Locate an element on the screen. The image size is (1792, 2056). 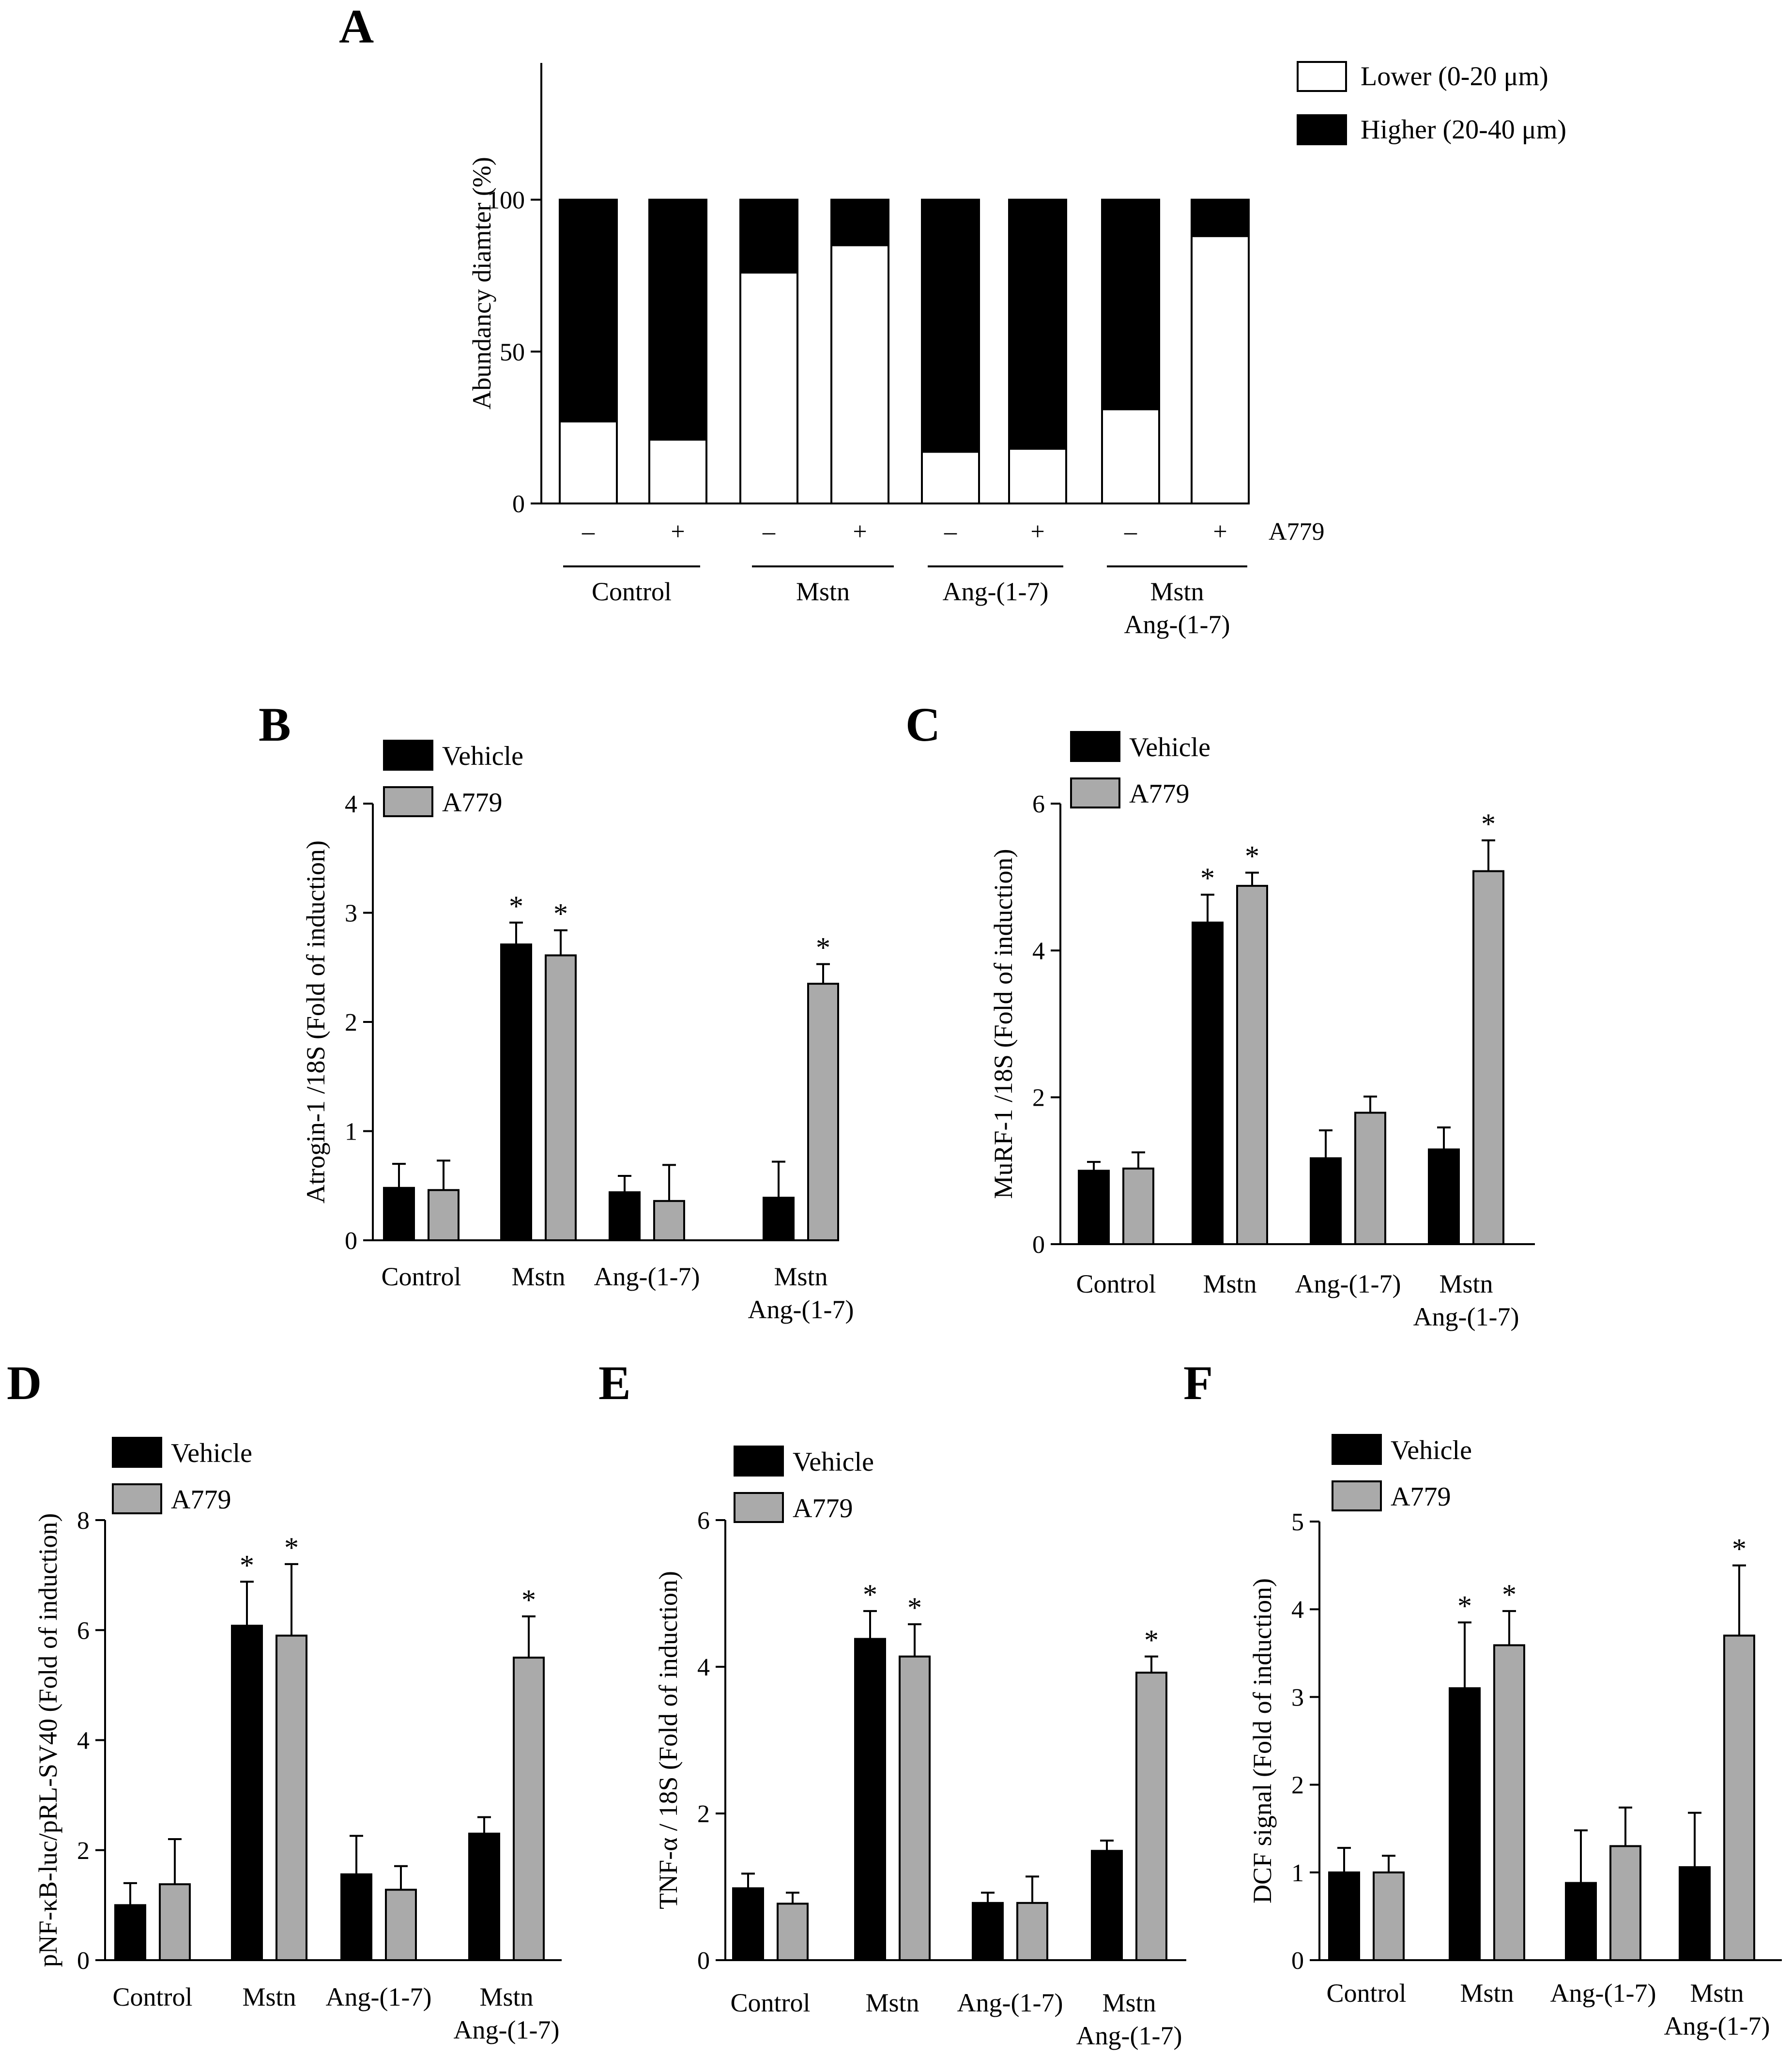
a-legend-label-higher: Higher (20-40 μm) is located at coordinates (1463, 130).